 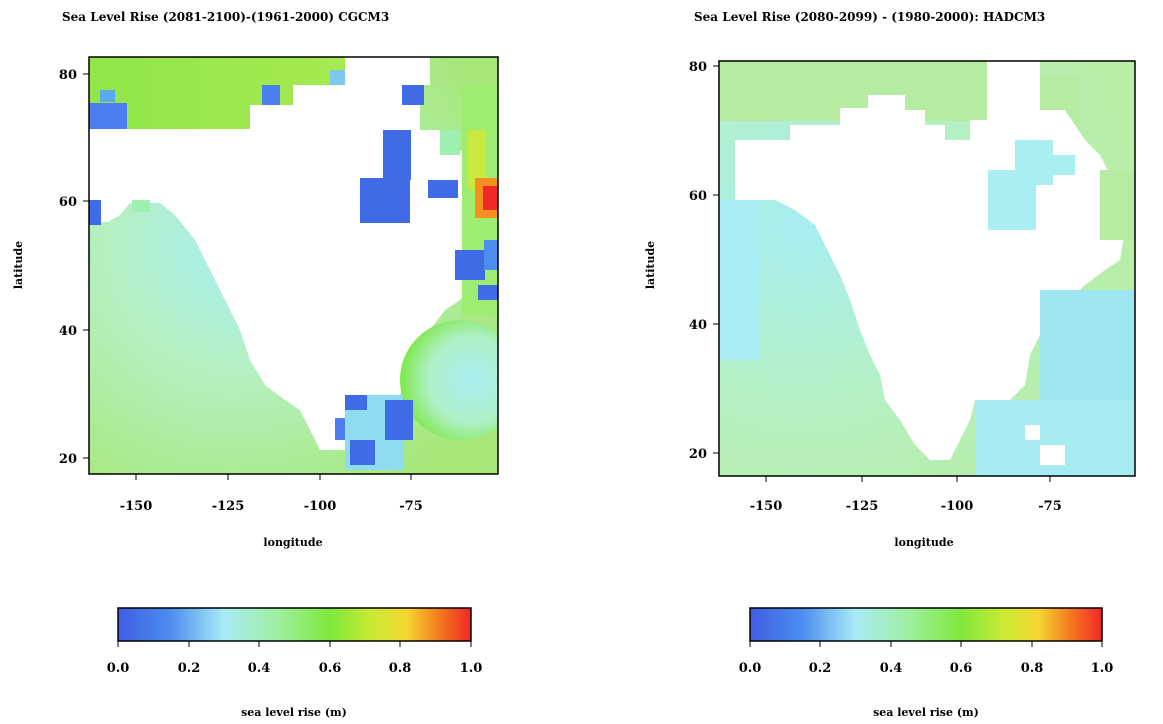 What do you see at coordinates (698, 196) in the screenshot?
I see `right-ytick-60: 60` at bounding box center [698, 196].